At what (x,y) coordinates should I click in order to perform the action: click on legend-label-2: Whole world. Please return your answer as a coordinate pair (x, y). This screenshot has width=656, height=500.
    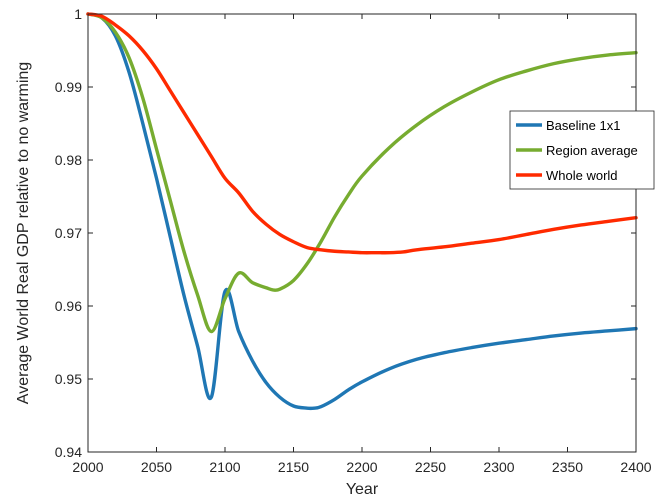
    Looking at the image, I should click on (582, 175).